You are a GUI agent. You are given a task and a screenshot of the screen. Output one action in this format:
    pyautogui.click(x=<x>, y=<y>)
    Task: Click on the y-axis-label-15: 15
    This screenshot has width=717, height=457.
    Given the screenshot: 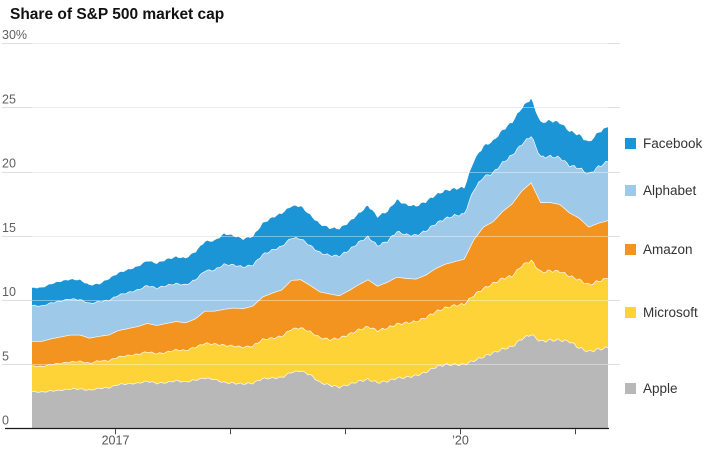 What is the action you would take?
    pyautogui.click(x=9, y=228)
    